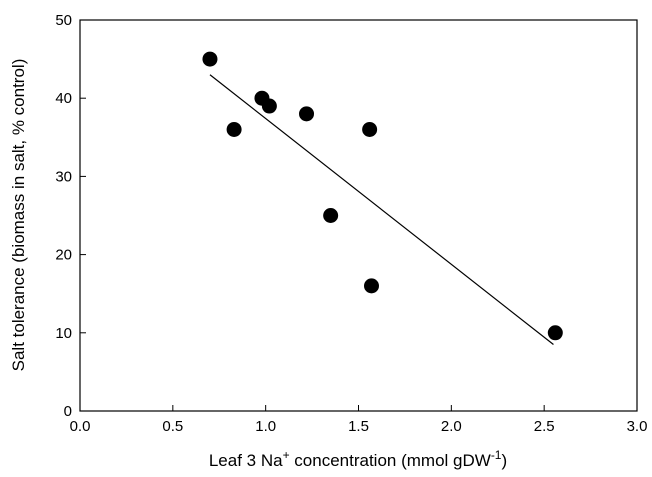  What do you see at coordinates (172, 426) in the screenshot?
I see `x-tick-label: 0.5` at bounding box center [172, 426].